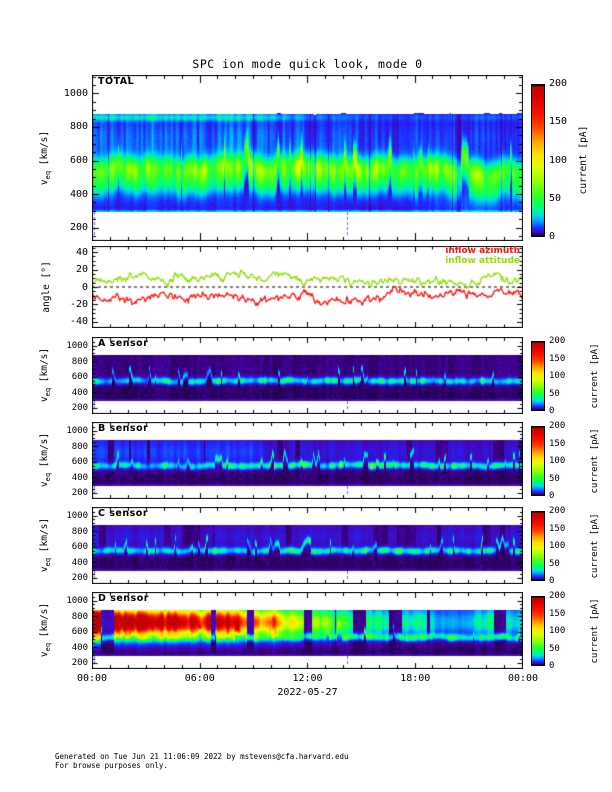 The width and height of the screenshot is (612, 792). I want to click on panel-label-total: TOTAL, so click(116, 81).